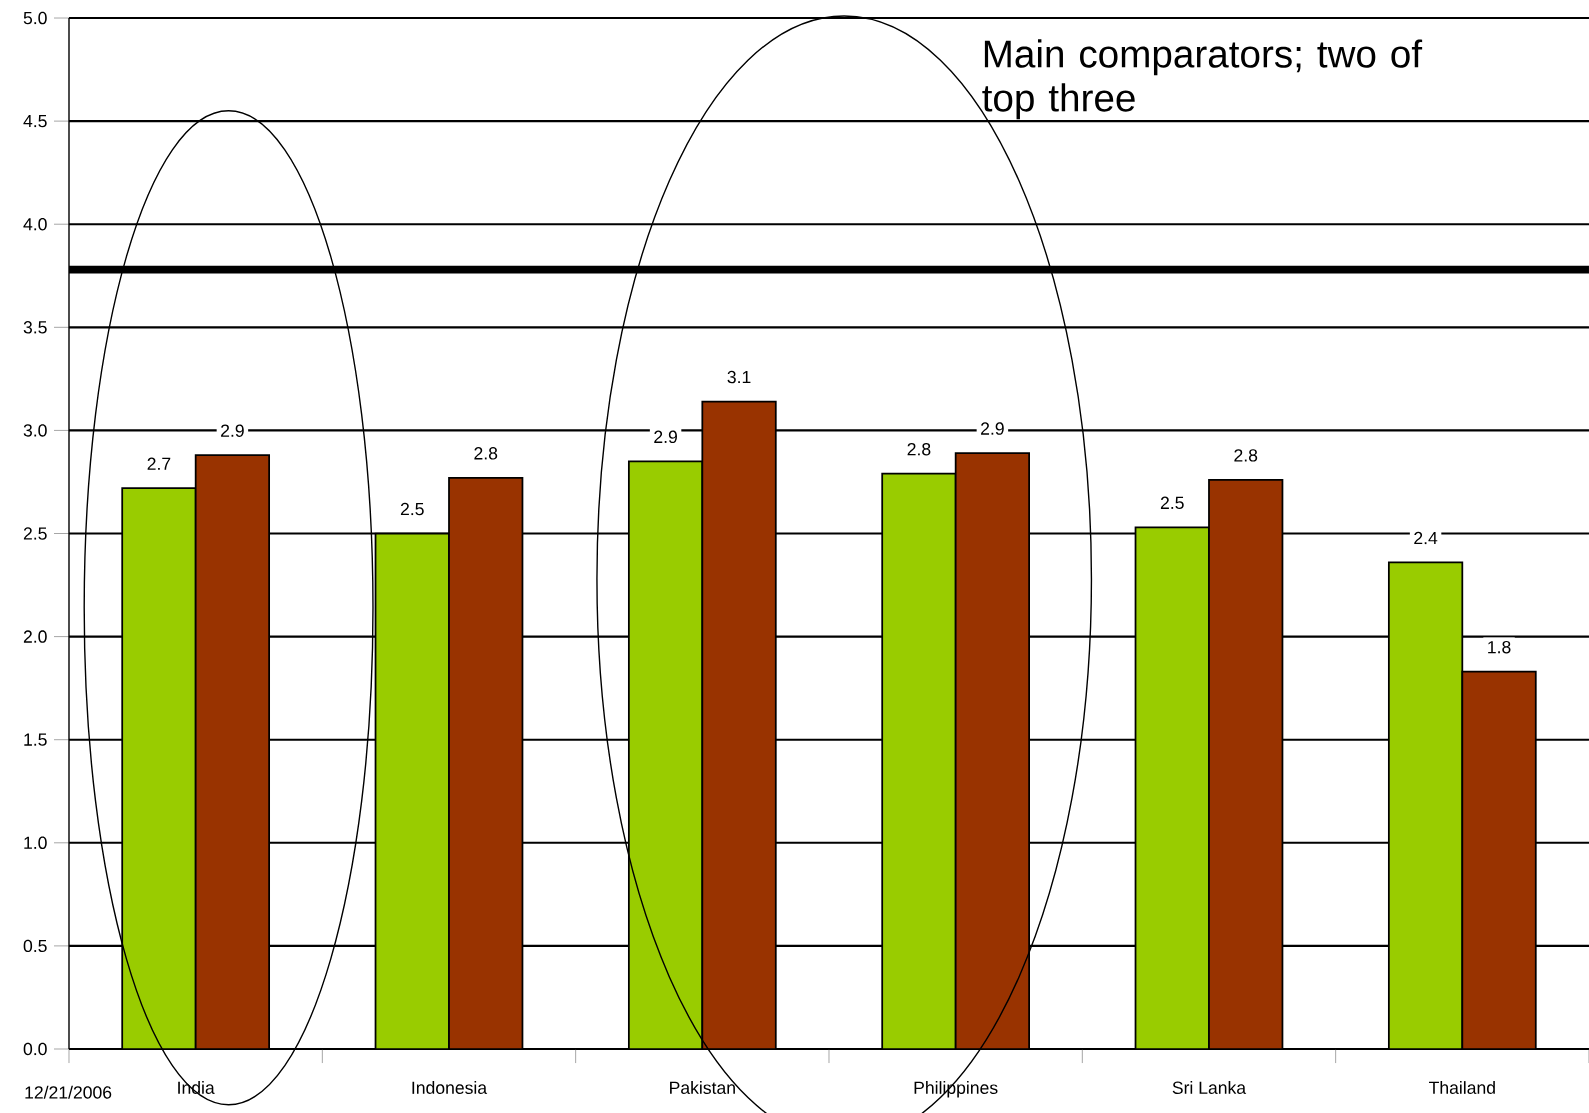 This screenshot has height=1113, width=1589. What do you see at coordinates (35, 946) in the screenshot?
I see `y-tick-label: 0.5` at bounding box center [35, 946].